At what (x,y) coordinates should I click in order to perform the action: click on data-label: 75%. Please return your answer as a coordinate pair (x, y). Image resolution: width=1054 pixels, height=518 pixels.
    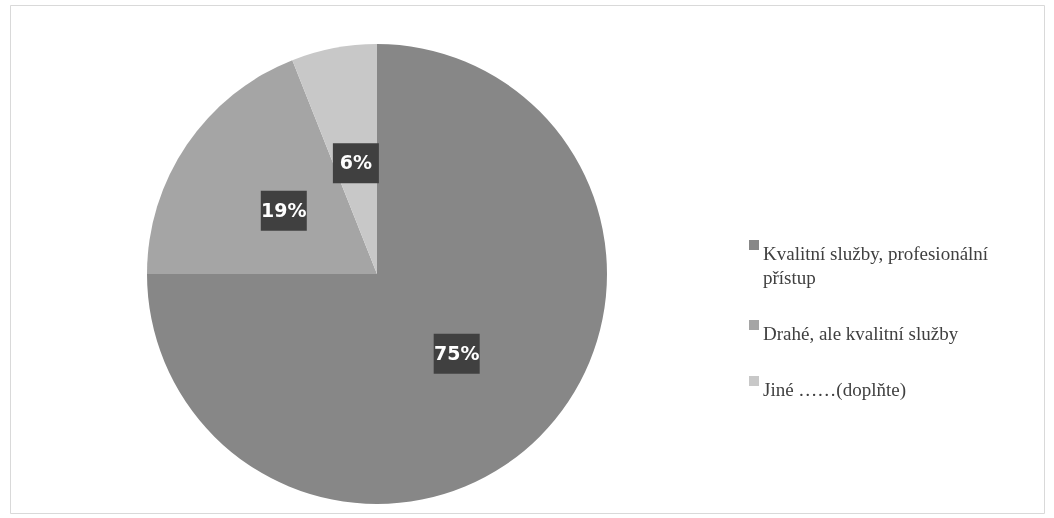
    Looking at the image, I should click on (456, 352).